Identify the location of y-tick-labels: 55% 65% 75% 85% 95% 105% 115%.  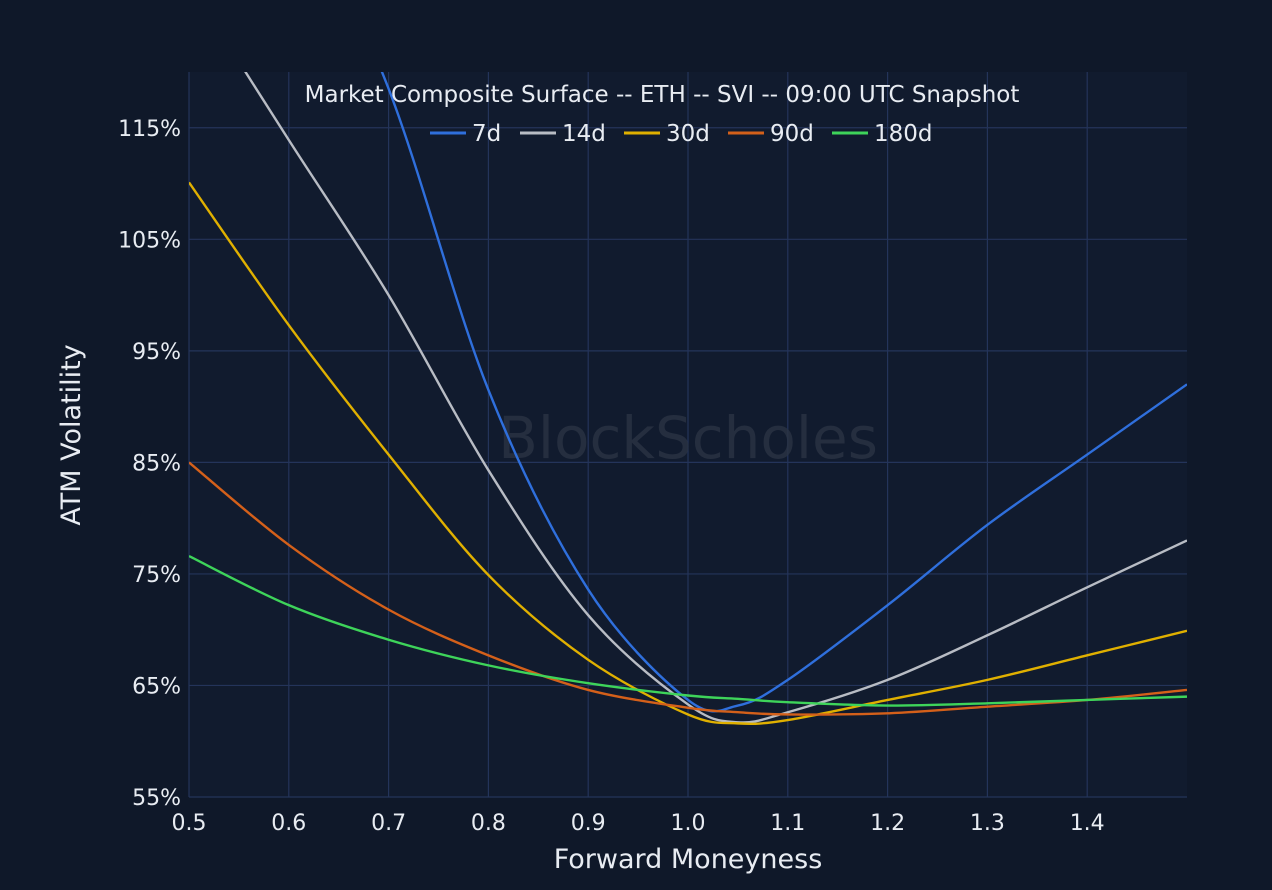
(149, 464).